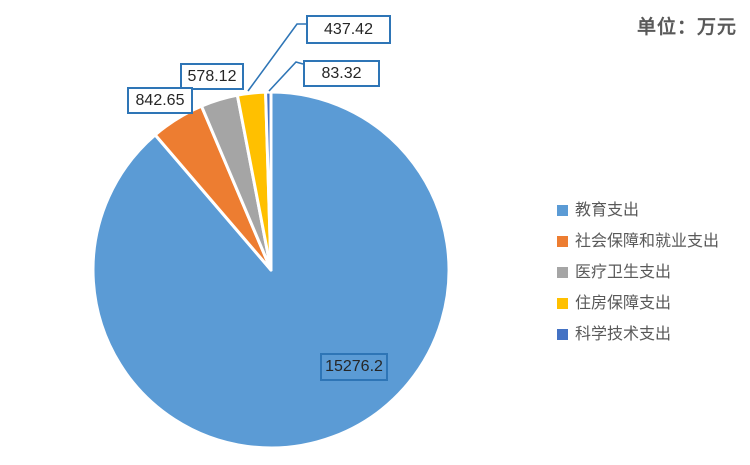 This screenshot has height=465, width=750. Describe the element at coordinates (686, 27) in the screenshot. I see `unit-label: 单位：万元` at that location.